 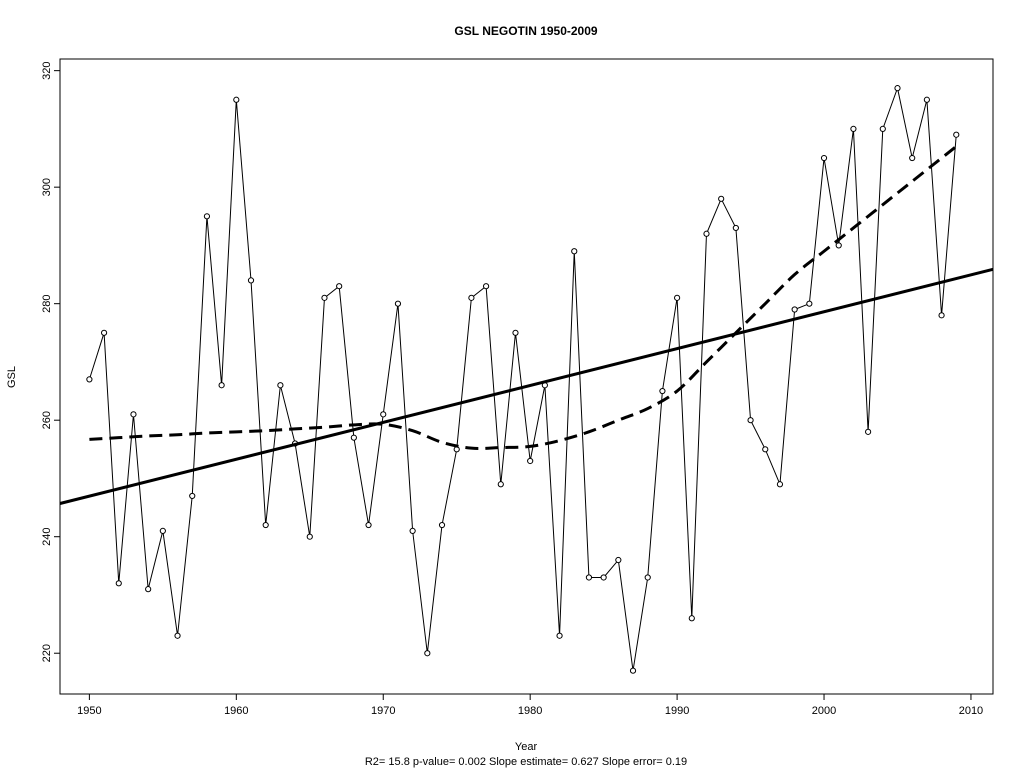 What do you see at coordinates (526, 31) in the screenshot?
I see `chart-title: GSL NEGOTIN 1950-2009` at bounding box center [526, 31].